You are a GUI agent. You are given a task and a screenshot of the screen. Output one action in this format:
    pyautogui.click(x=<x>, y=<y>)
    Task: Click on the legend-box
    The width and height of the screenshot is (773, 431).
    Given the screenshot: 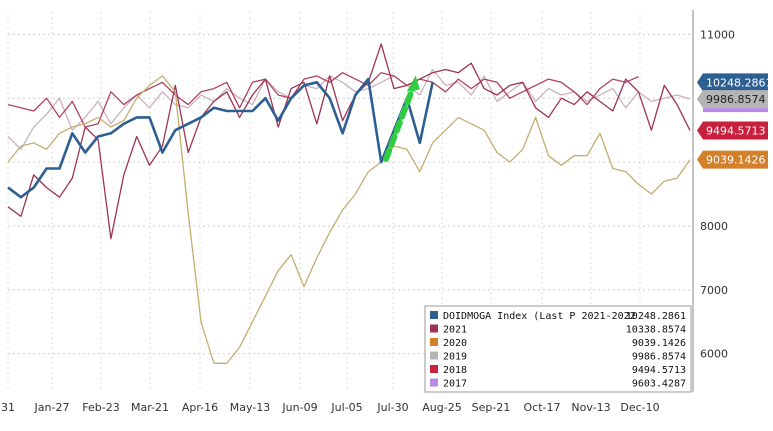 What is the action you would take?
    pyautogui.click(x=558, y=349)
    